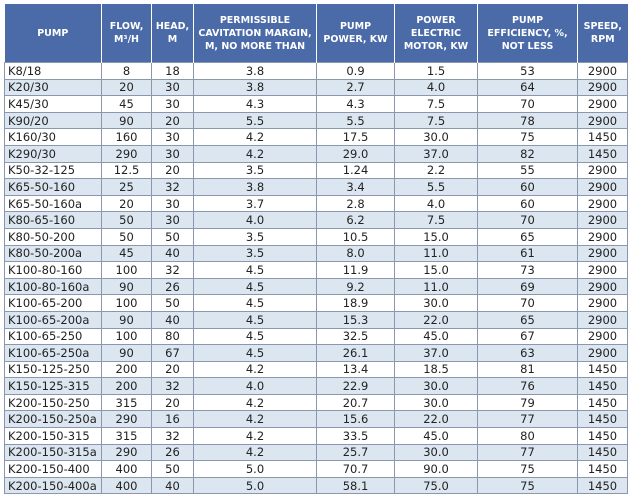 This screenshot has height=500, width=631. Describe the element at coordinates (436, 319) in the screenshot. I see `value-cell: 22.0` at that location.